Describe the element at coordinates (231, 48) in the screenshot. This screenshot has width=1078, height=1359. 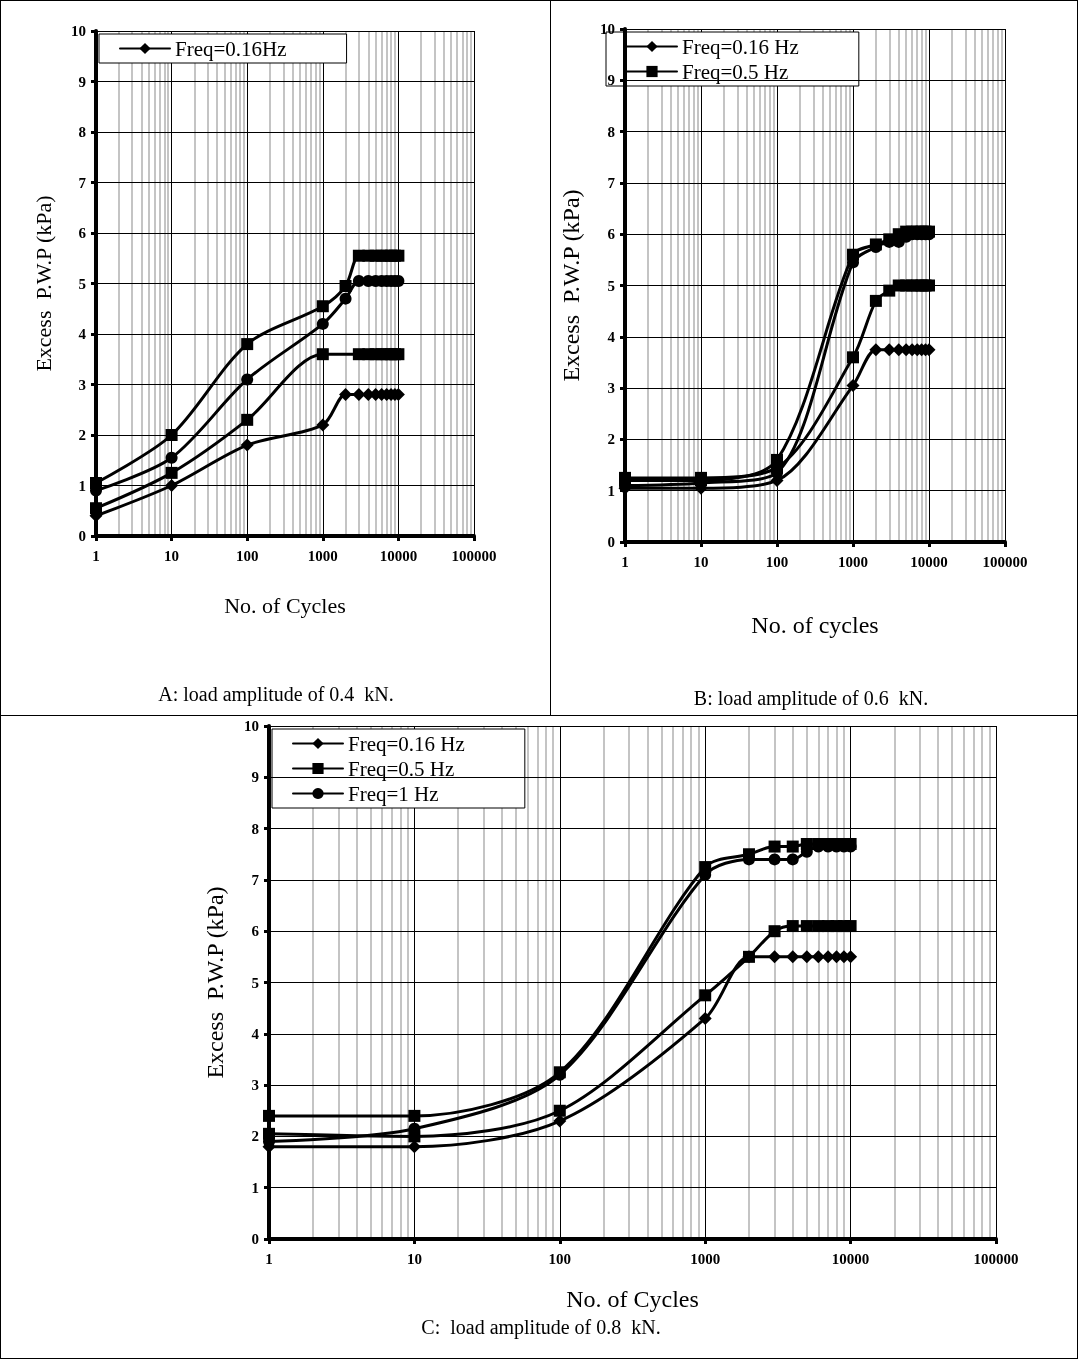
I see `legend-label: Freq=0.16Hz` at that location.